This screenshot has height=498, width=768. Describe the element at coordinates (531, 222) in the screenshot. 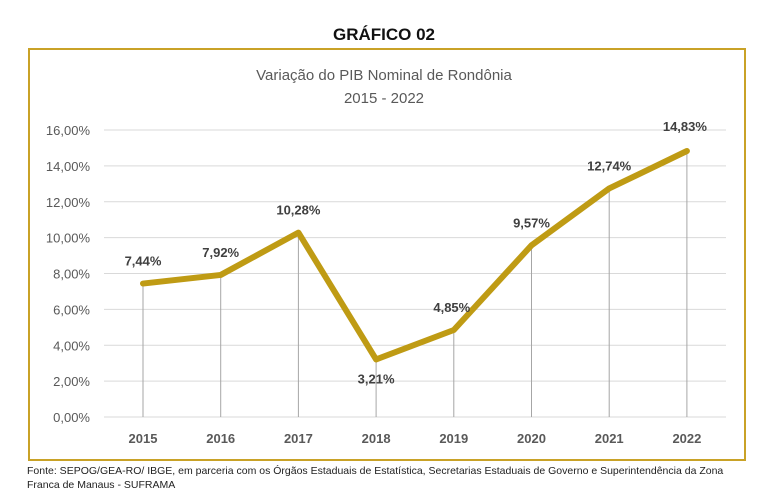

I see `data-label: 9,57%` at that location.